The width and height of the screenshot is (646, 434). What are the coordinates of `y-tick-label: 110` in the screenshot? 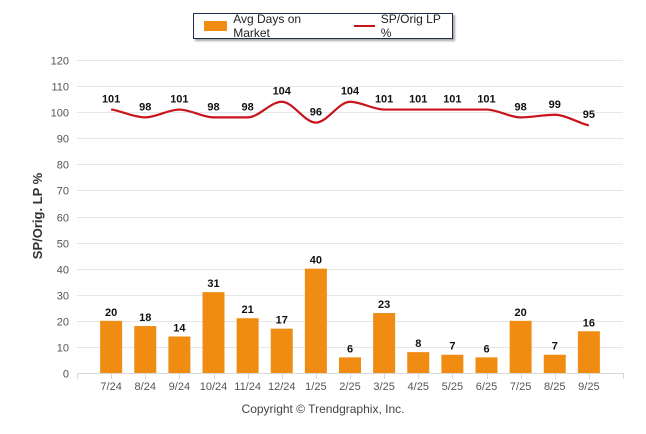 It's located at (60, 88).